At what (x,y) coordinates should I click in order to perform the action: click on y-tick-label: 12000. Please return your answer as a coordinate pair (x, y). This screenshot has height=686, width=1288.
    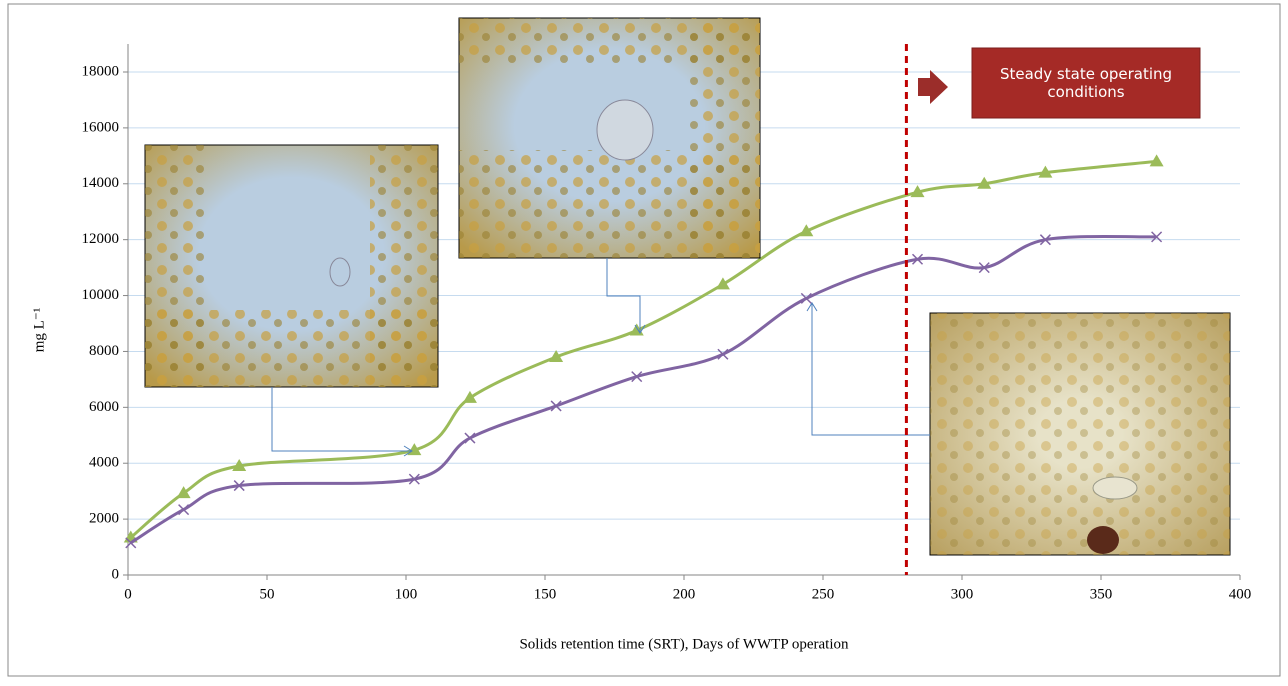
    Looking at the image, I should click on (101, 239).